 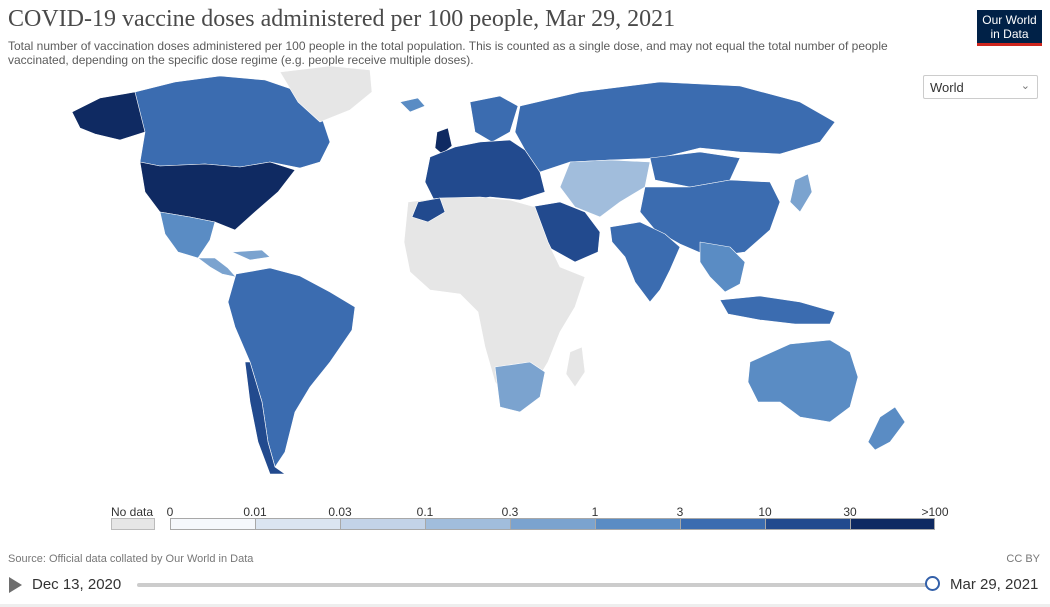 I want to click on legend-tick-label: 10, so click(x=765, y=512).